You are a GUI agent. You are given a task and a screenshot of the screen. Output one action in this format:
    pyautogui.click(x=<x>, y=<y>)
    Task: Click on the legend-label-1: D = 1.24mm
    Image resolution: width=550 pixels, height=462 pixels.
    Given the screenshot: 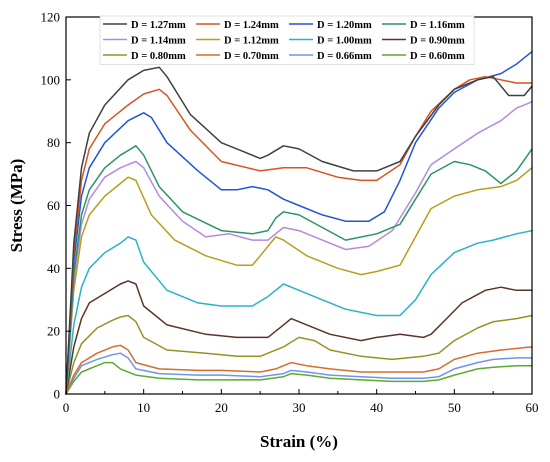 What is the action you would take?
    pyautogui.click(x=251, y=25)
    